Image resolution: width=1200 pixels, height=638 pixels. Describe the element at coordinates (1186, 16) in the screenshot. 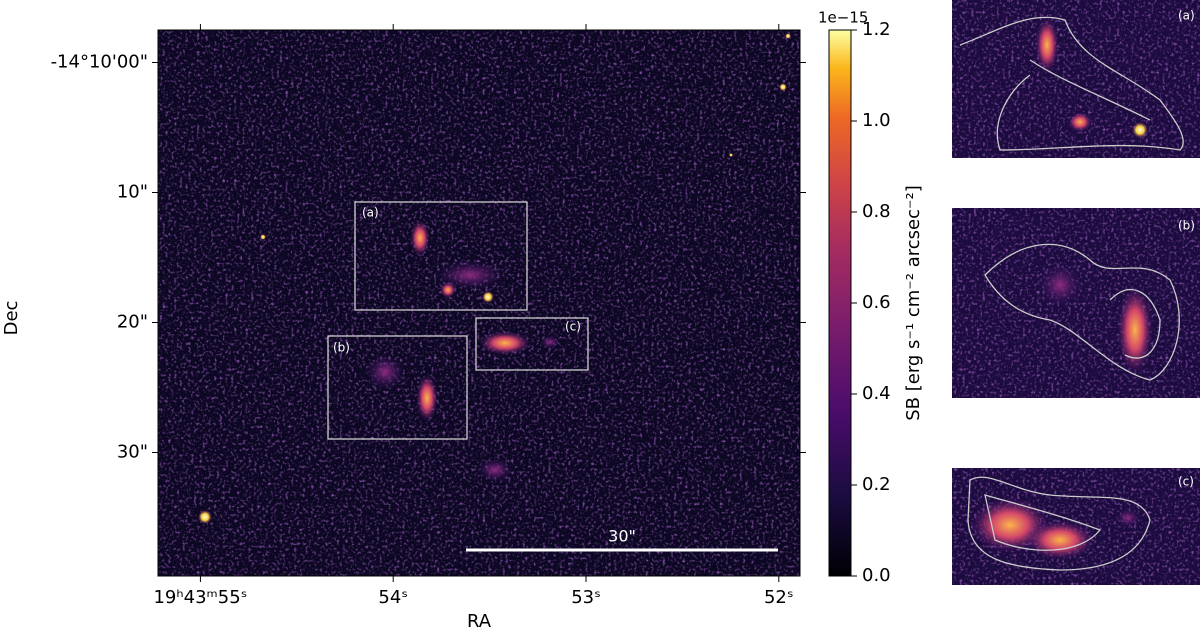

I see `inset-label: (a)` at that location.